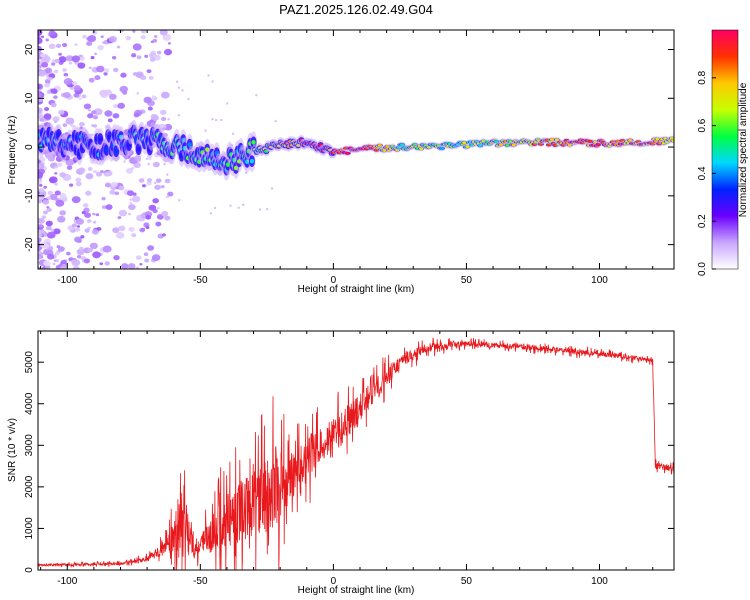  What do you see at coordinates (29, 486) in the screenshot?
I see `snr-ytick-label: 2000` at bounding box center [29, 486].